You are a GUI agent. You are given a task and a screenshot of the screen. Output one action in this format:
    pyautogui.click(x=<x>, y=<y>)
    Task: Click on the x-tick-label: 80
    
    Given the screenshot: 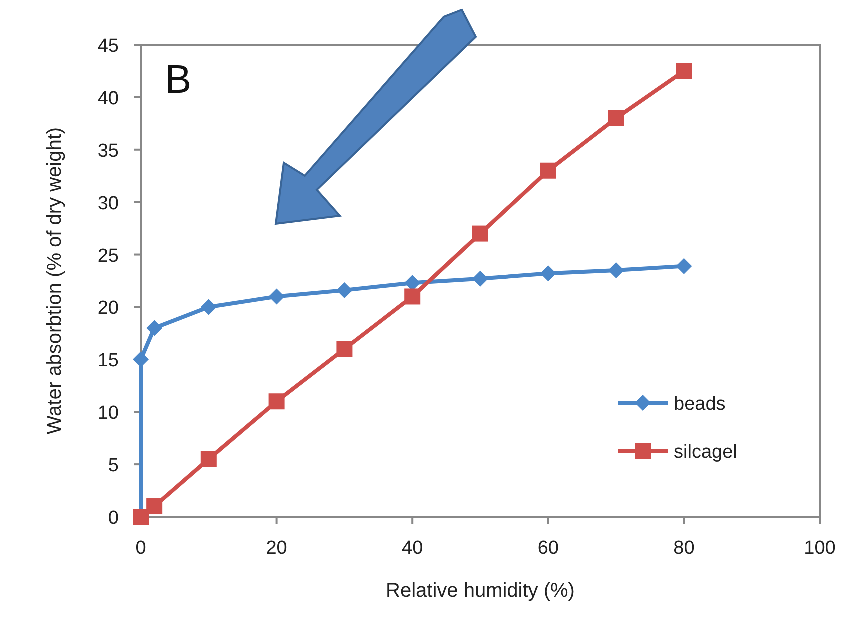 What is the action you would take?
    pyautogui.click(x=684, y=548)
    